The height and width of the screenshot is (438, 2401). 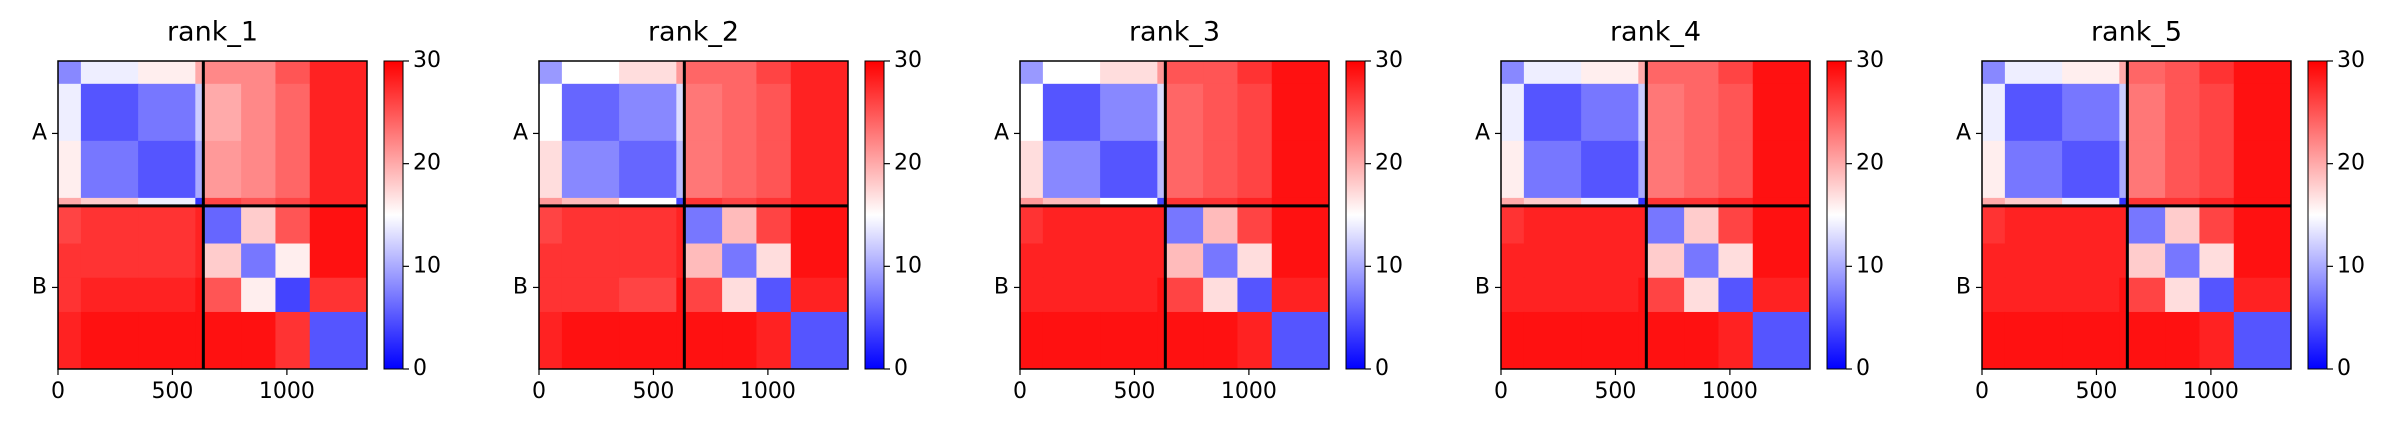 What do you see at coordinates (1134, 391) in the screenshot?
I see `x-tick-label: 500` at bounding box center [1134, 391].